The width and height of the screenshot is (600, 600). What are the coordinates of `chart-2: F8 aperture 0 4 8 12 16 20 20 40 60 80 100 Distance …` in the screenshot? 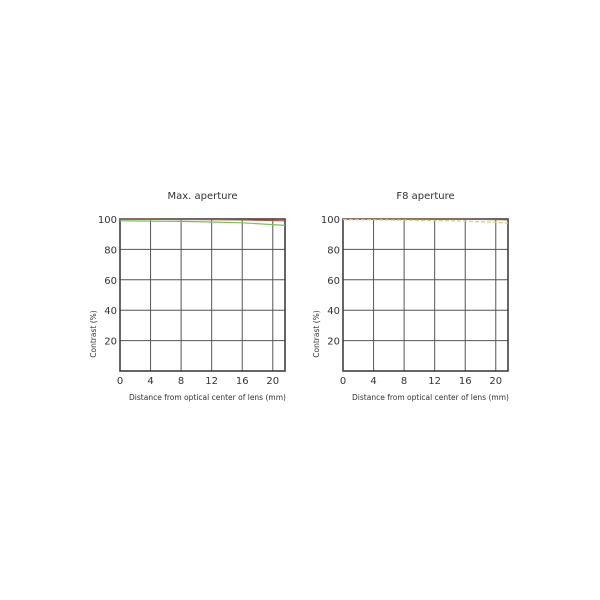 It's located at (410, 296).